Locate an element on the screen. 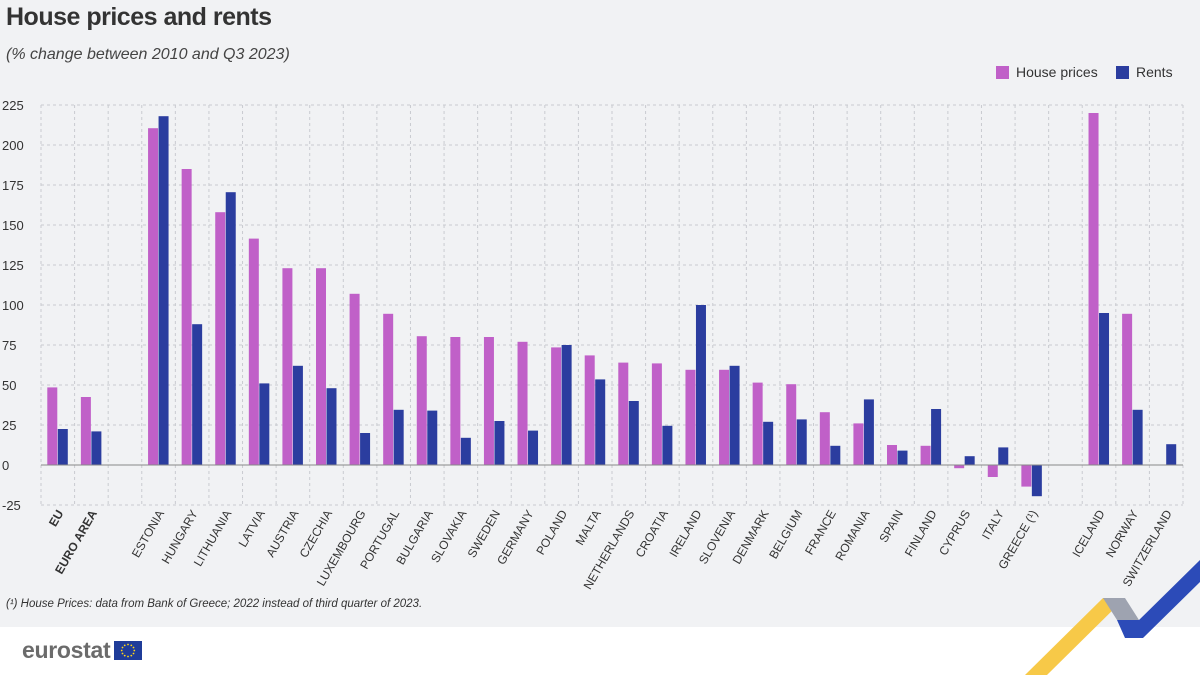 Image resolution: width=1200 pixels, height=675 pixels. x-tick-label-austria: AUSTRIA is located at coordinates (282, 534).